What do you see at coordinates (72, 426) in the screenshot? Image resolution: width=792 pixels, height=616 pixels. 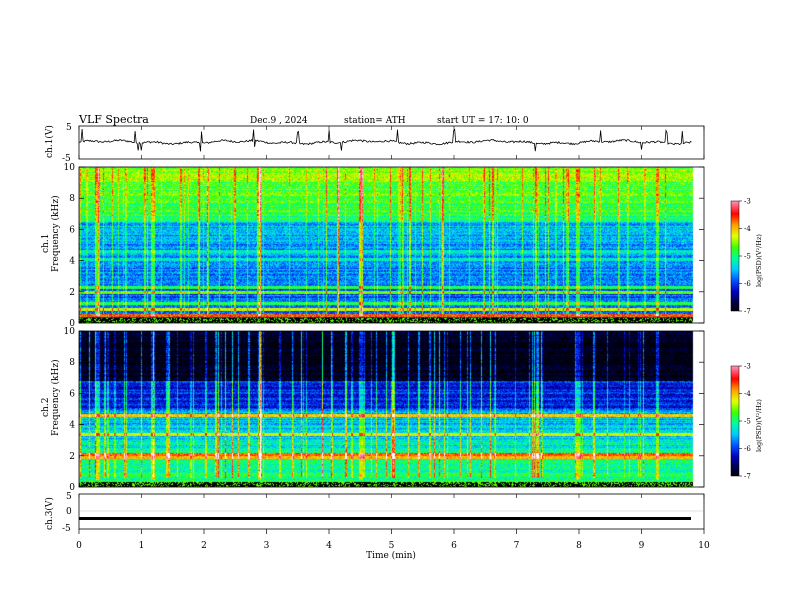 I see `ch2-spec-ytick-label: 4` at bounding box center [72, 426].